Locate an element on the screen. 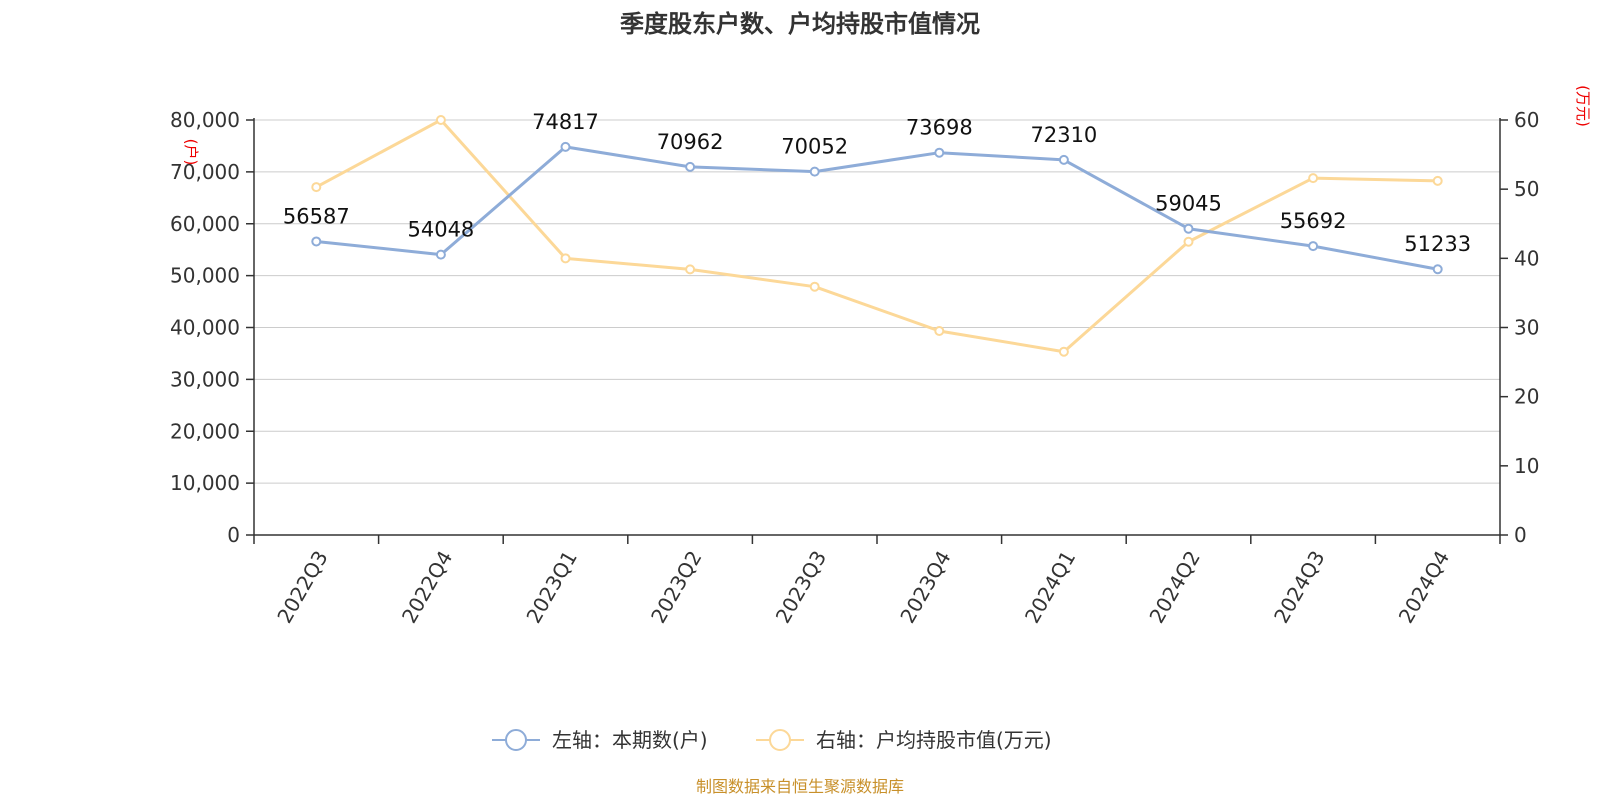 This screenshot has width=1600, height=800. x-tick-label: 2024Q4 is located at coordinates (1424, 587).